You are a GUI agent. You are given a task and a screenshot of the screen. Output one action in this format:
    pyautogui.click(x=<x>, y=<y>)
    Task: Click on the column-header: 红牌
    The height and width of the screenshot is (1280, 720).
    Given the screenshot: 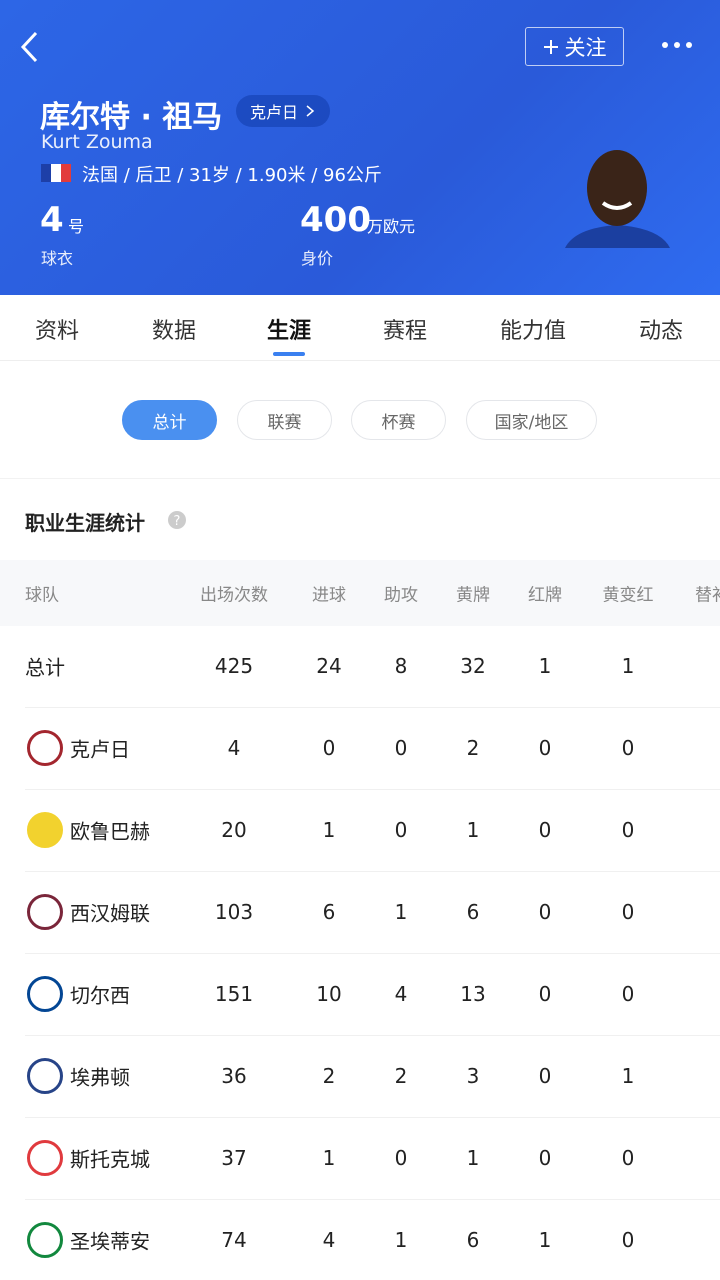 What is the action you would take?
    pyautogui.click(x=545, y=595)
    